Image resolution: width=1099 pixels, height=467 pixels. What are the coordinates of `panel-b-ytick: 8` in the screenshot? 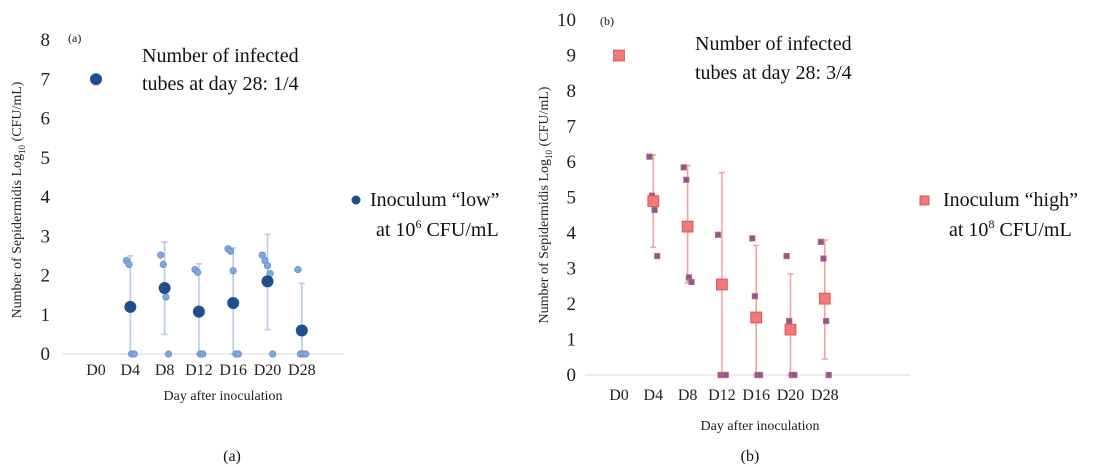 It's located at (572, 91).